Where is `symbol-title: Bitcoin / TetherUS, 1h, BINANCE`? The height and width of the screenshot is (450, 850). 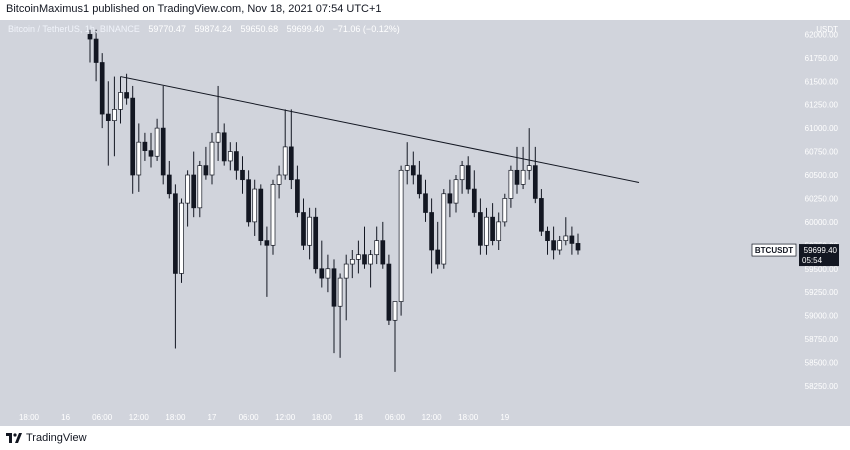 symbol-title: Bitcoin / TetherUS, 1h, BINANCE is located at coordinates (74, 29).